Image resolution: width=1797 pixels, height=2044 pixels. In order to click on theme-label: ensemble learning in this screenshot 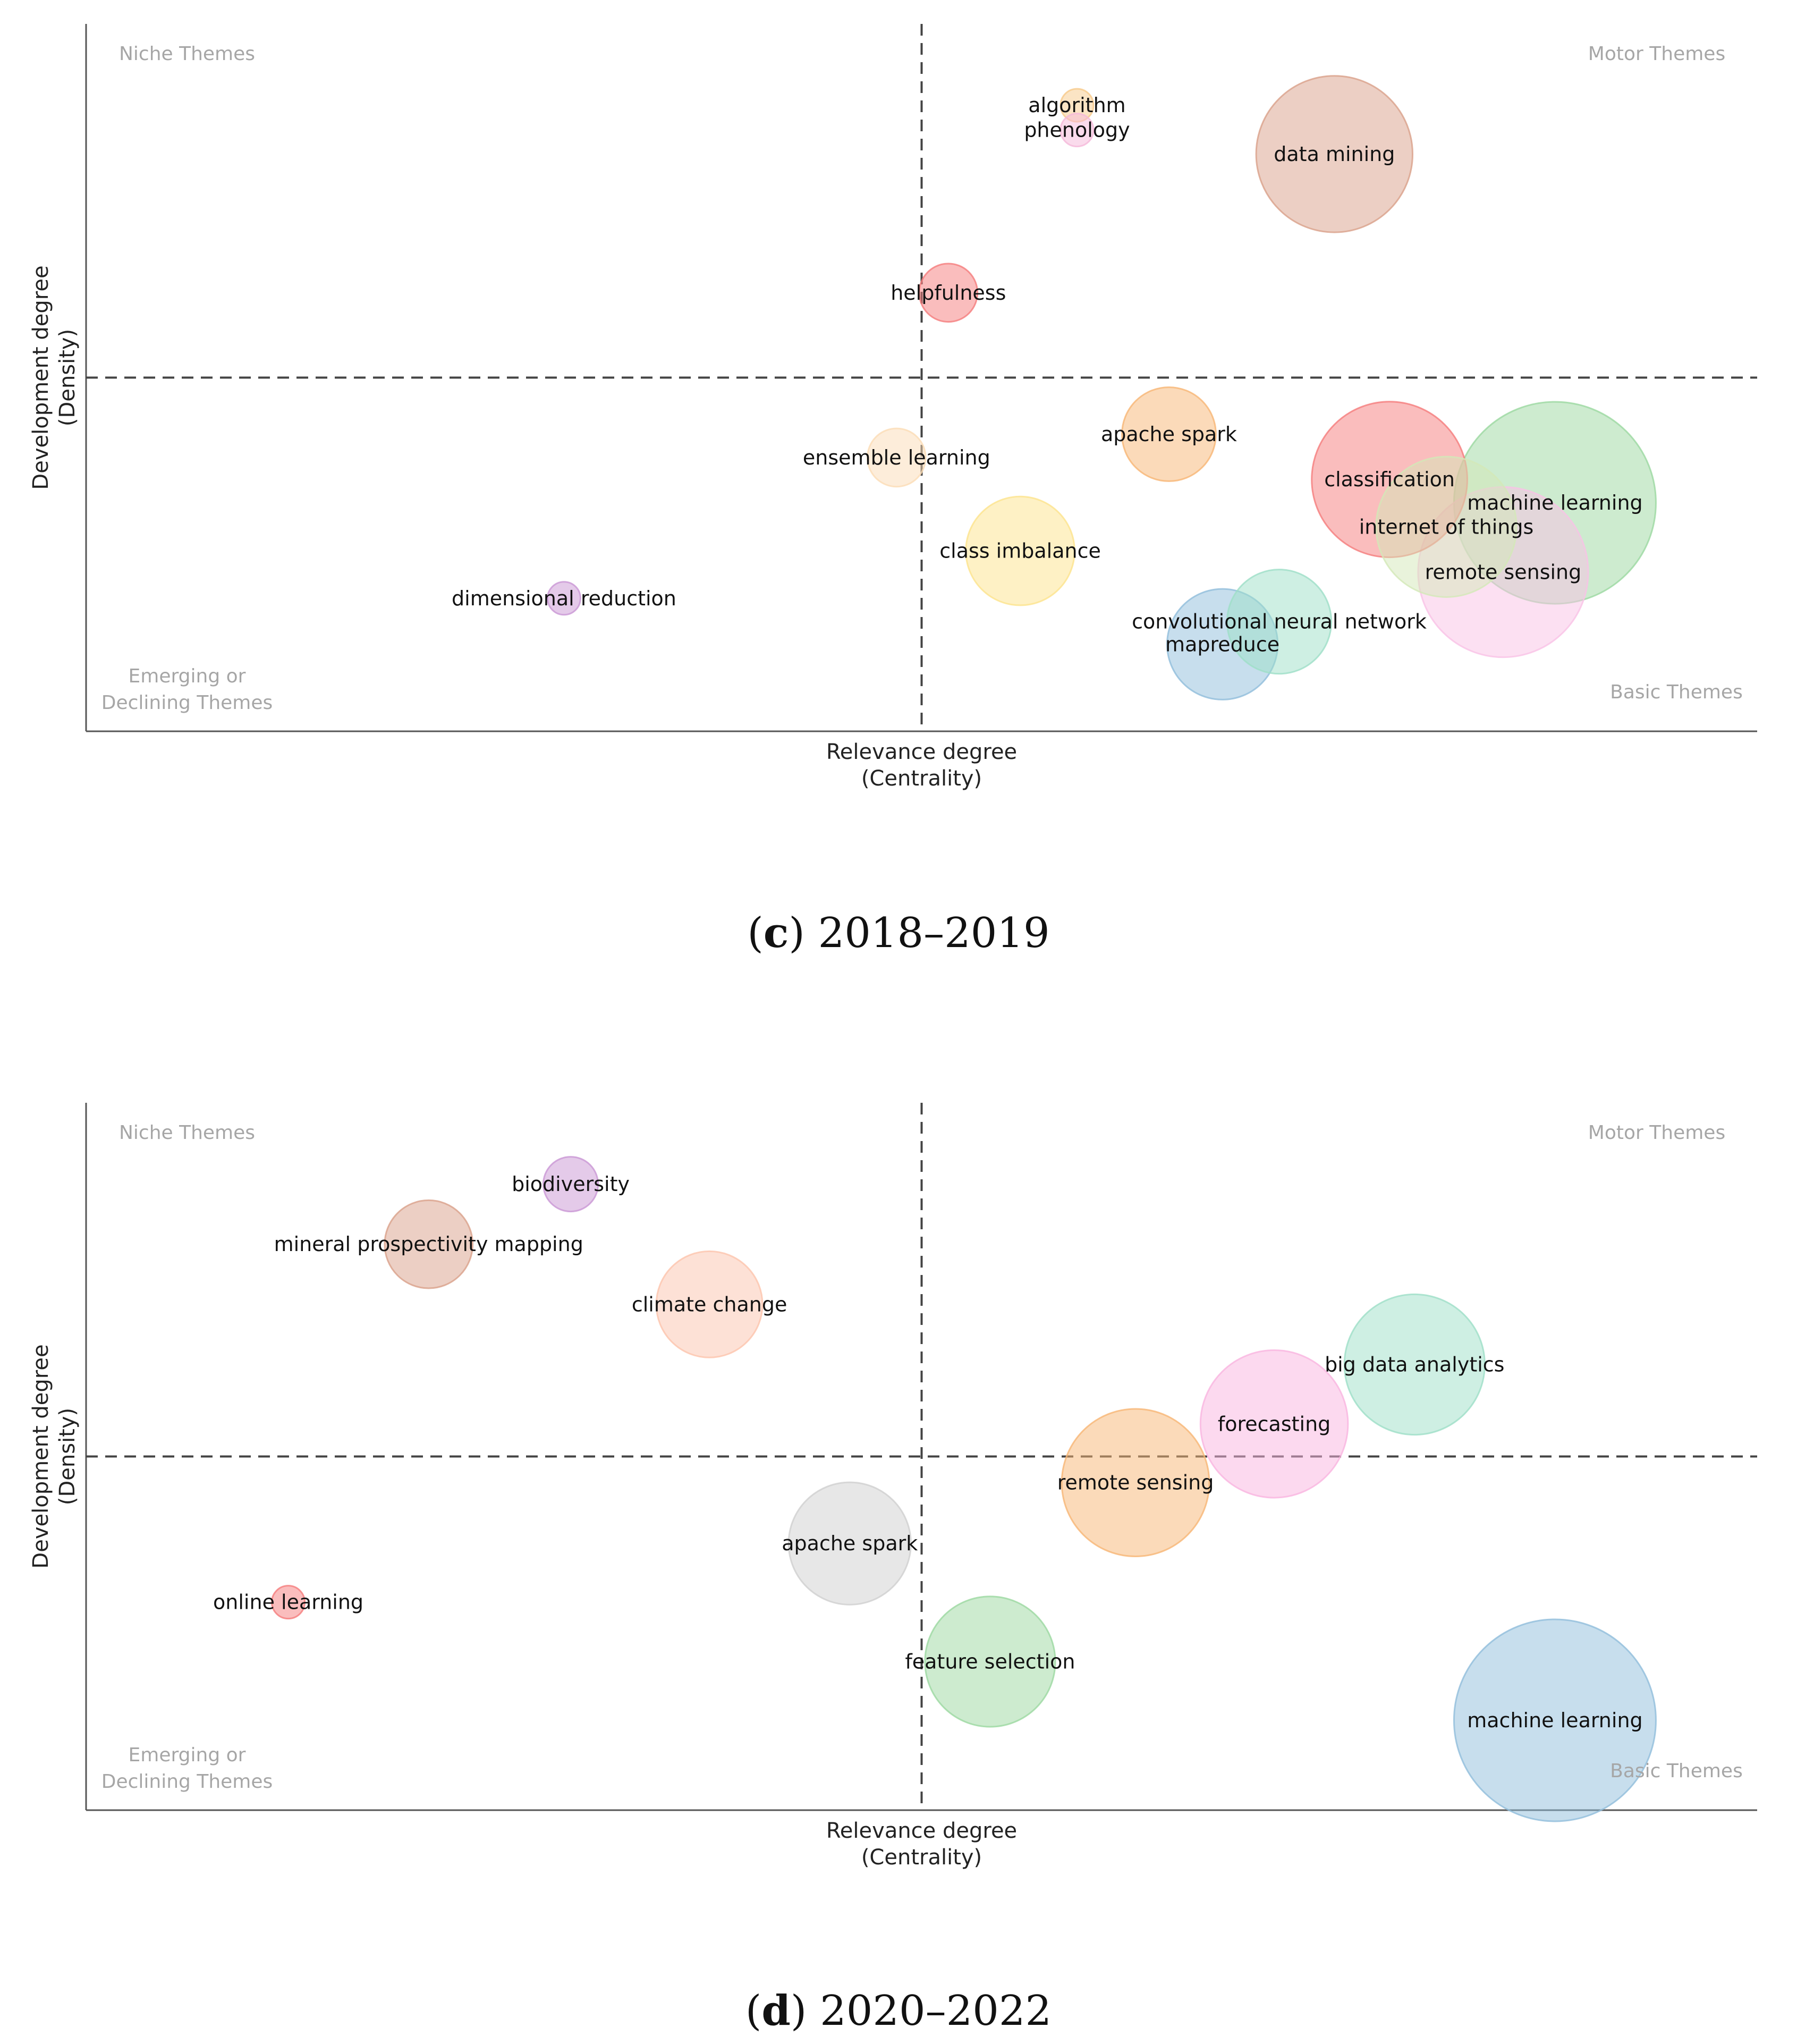, I will do `click(896, 457)`.